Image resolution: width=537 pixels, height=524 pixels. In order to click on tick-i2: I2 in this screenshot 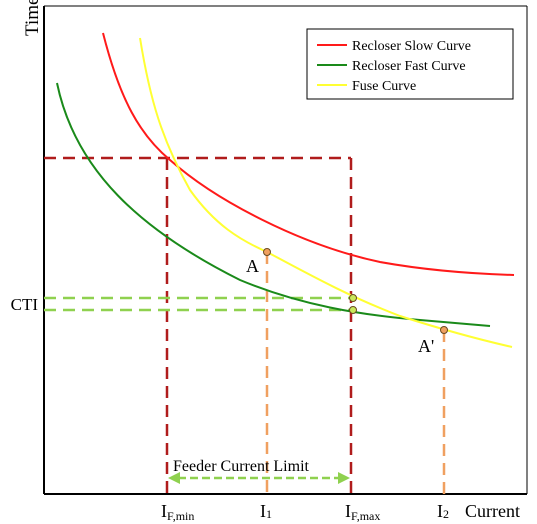, I will do `click(443, 511)`.